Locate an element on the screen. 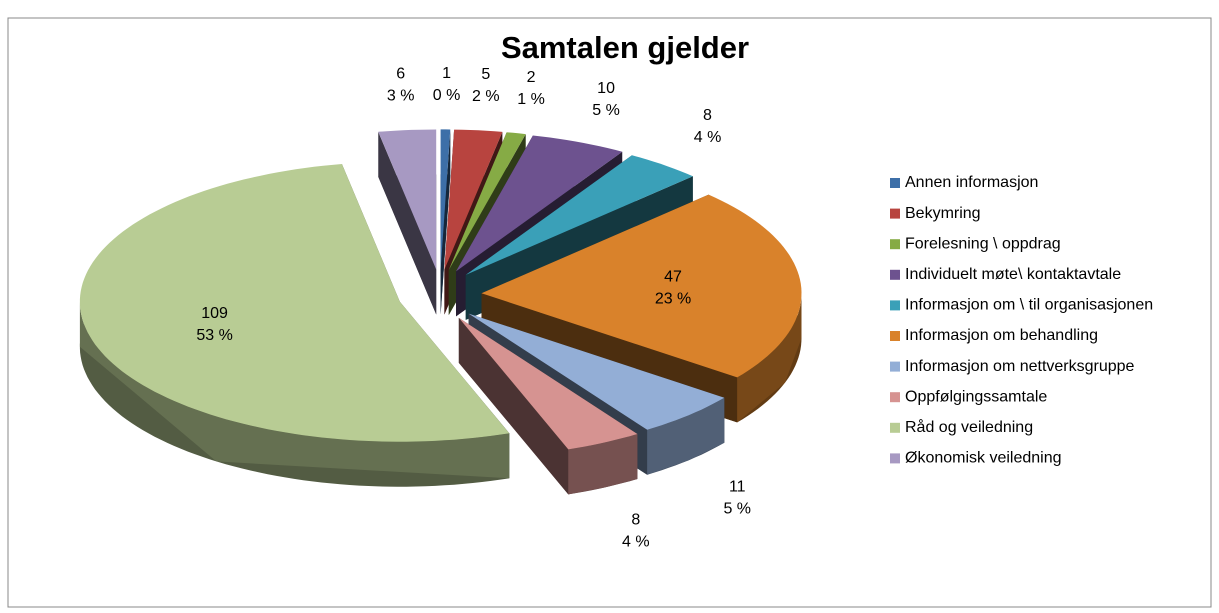 Image resolution: width=1219 pixels, height=613 pixels. legend-label: Individuelt møte\ kontaktavtale is located at coordinates (1013, 274).